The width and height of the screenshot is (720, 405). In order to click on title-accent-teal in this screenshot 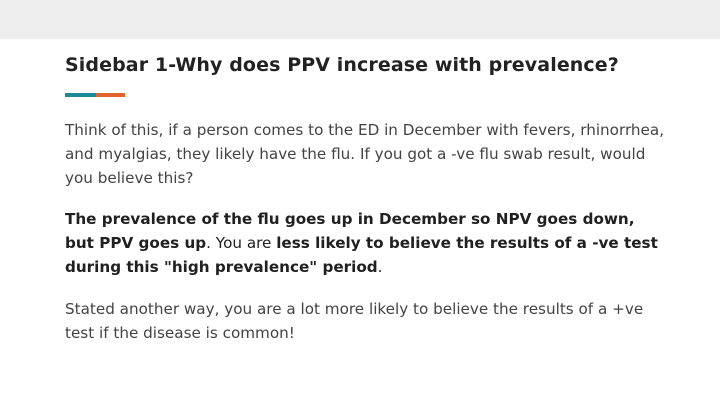, I will do `click(80, 95)`.